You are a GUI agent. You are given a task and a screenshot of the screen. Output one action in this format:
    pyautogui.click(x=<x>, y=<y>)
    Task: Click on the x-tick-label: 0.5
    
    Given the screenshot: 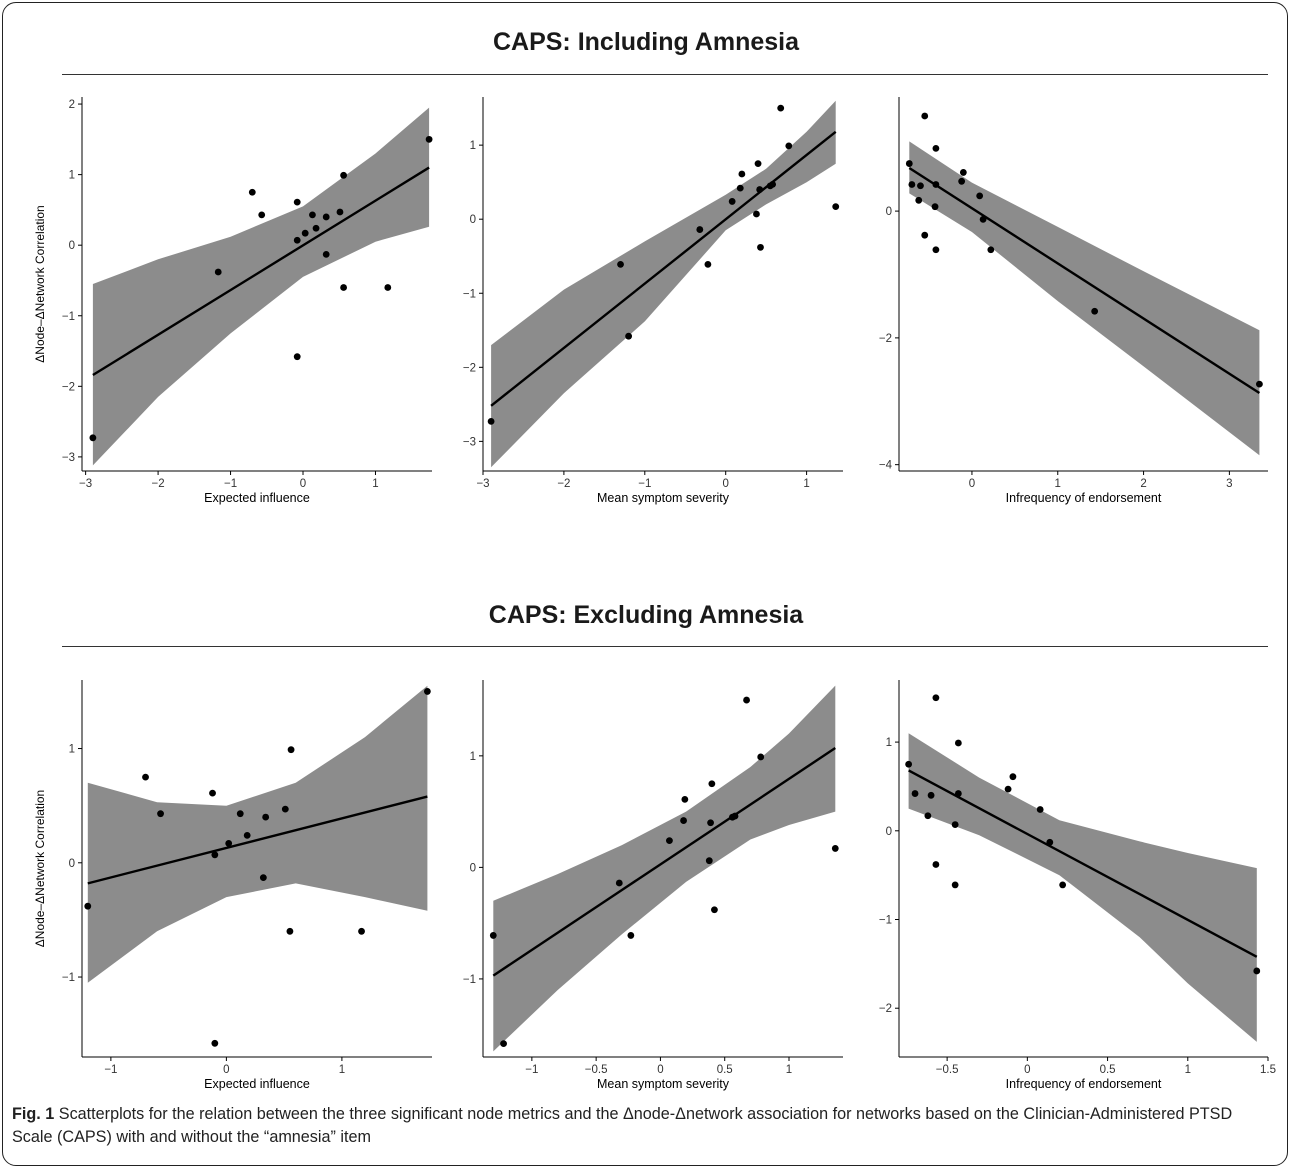 What is the action you would take?
    pyautogui.click(x=725, y=1070)
    